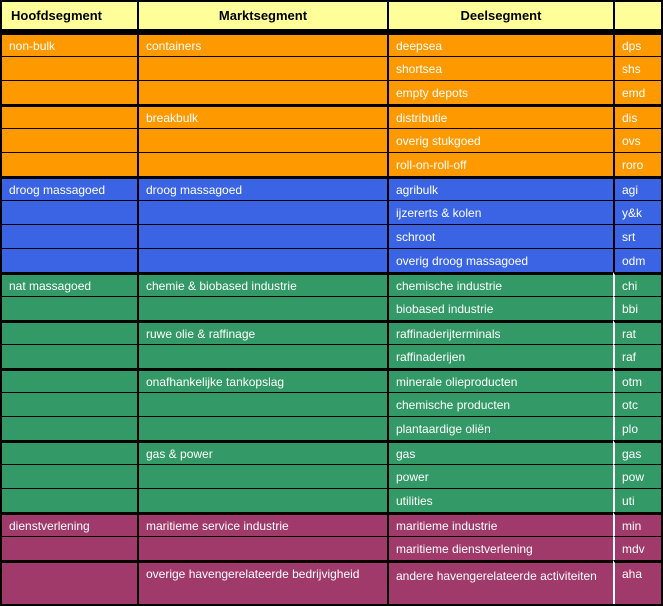 This screenshot has width=663, height=606. What do you see at coordinates (637, 17) in the screenshot?
I see `header-code` at bounding box center [637, 17].